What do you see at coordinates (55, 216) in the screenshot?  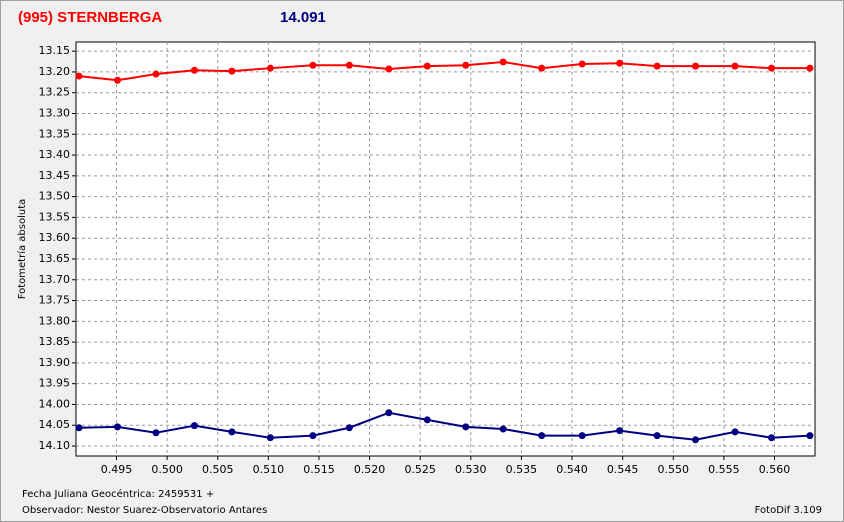 I see `y-tick-label: 13.55` at bounding box center [55, 216].